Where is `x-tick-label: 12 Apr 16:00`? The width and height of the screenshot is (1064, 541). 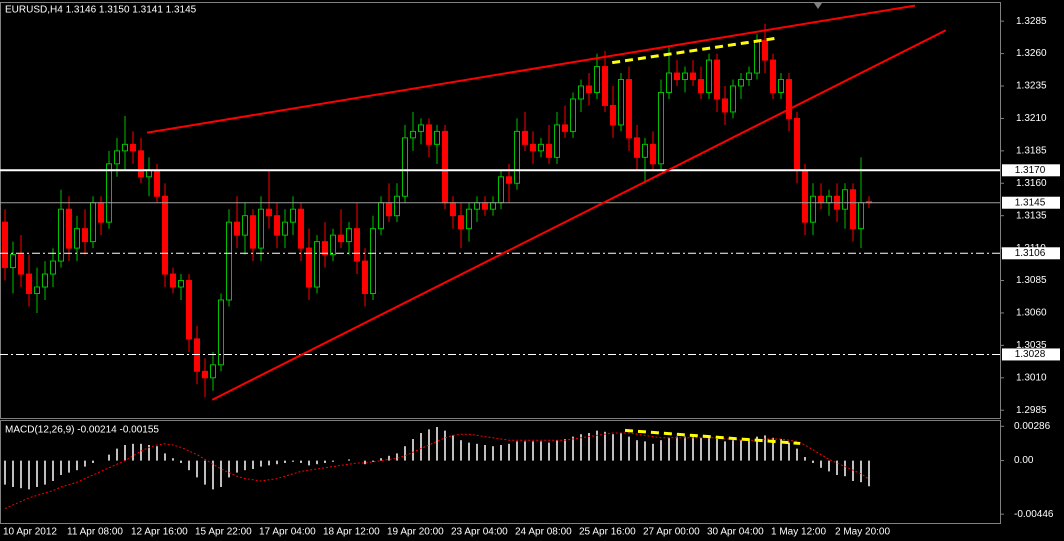 x-tick-label: 12 Apr 16:00 is located at coordinates (159, 532).